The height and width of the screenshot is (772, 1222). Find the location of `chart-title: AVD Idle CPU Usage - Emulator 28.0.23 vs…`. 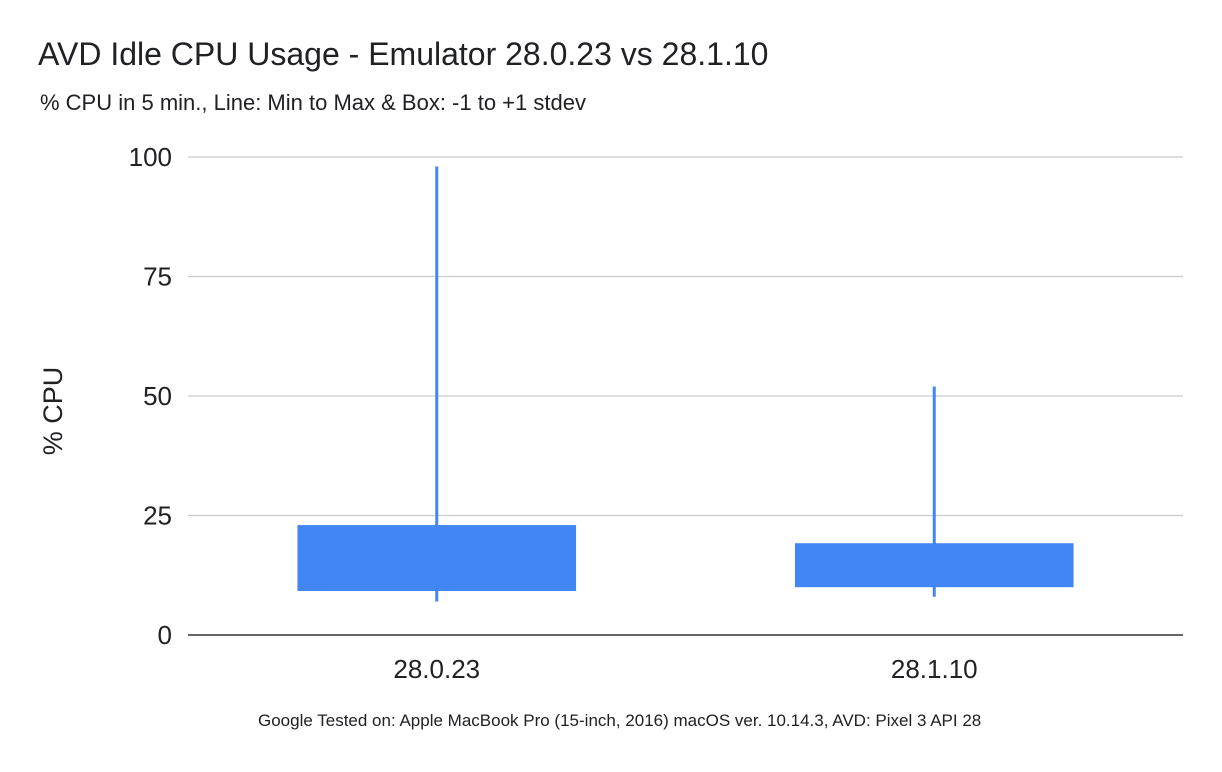

chart-title: AVD Idle CPU Usage - Emulator 28.0.23 vs… is located at coordinates (403, 54).